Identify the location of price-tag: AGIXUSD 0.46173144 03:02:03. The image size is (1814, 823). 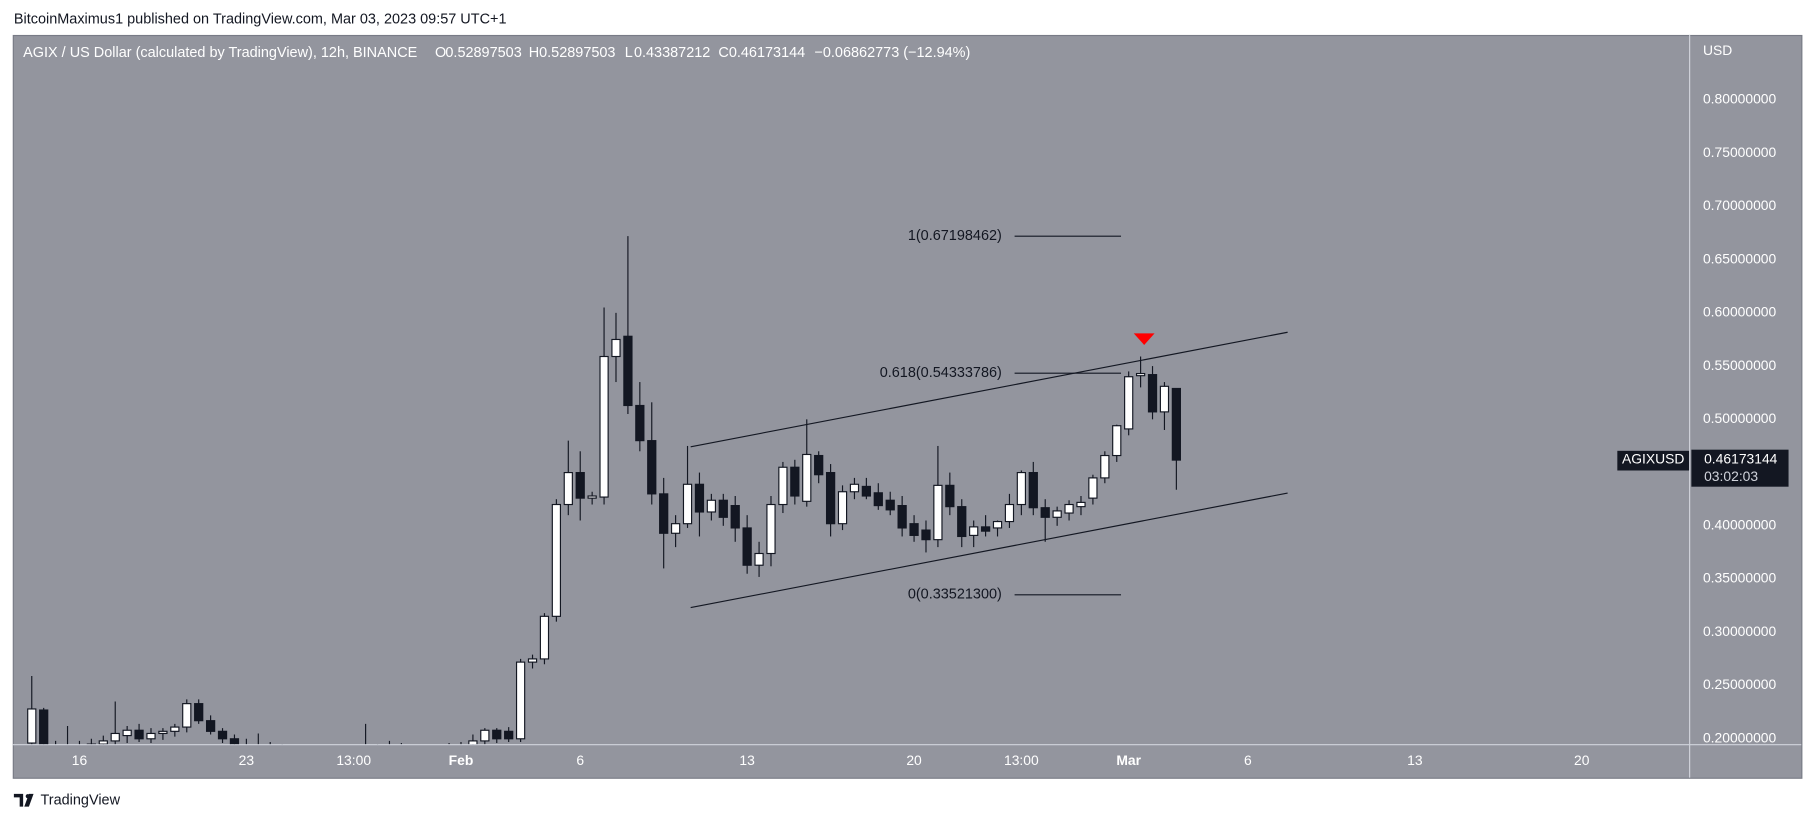
(1703, 468).